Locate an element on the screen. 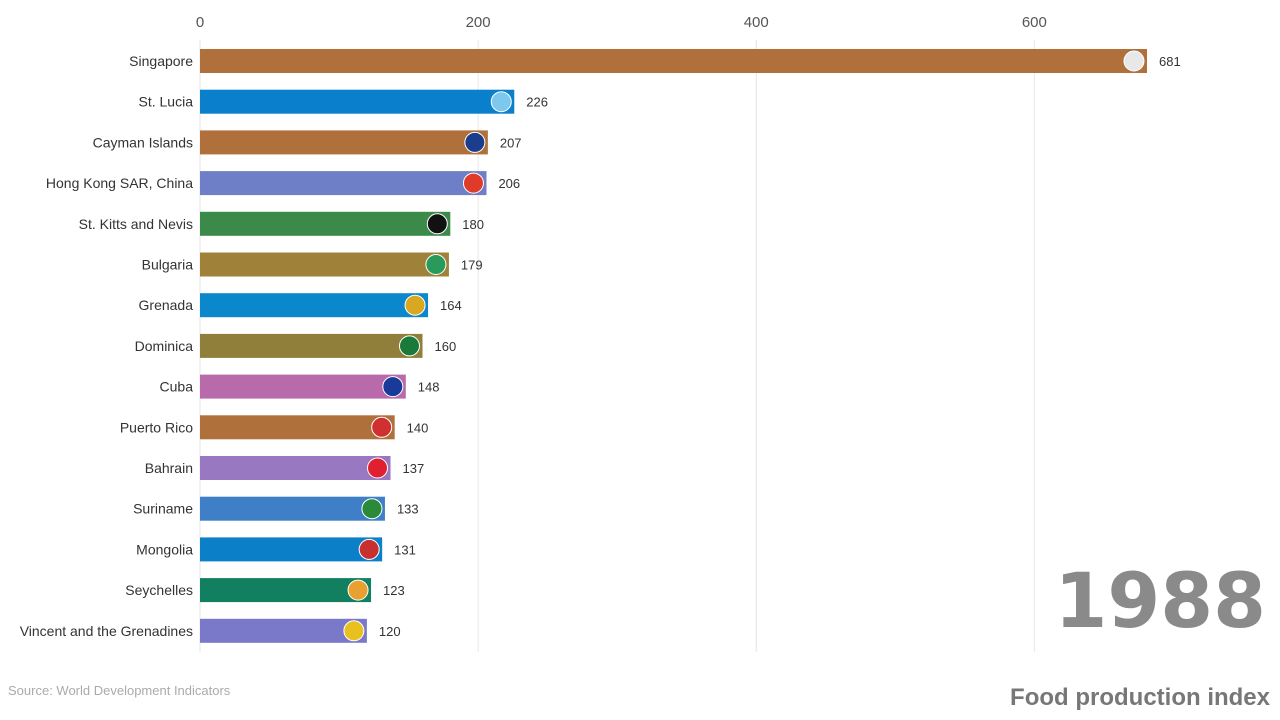 This screenshot has width=1280, height=720. value-label: 120 is located at coordinates (390, 631).